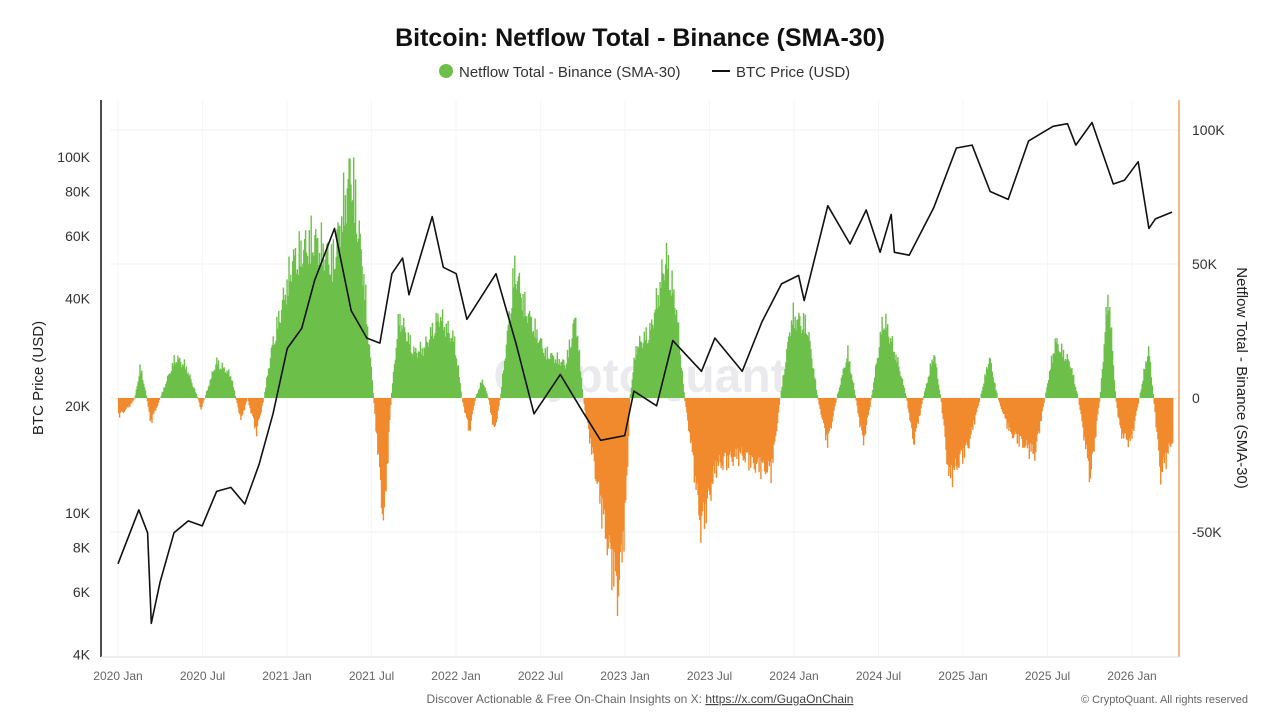 The width and height of the screenshot is (1280, 725). Describe the element at coordinates (446, 71) in the screenshot. I see `legend-netflow-marker` at that location.